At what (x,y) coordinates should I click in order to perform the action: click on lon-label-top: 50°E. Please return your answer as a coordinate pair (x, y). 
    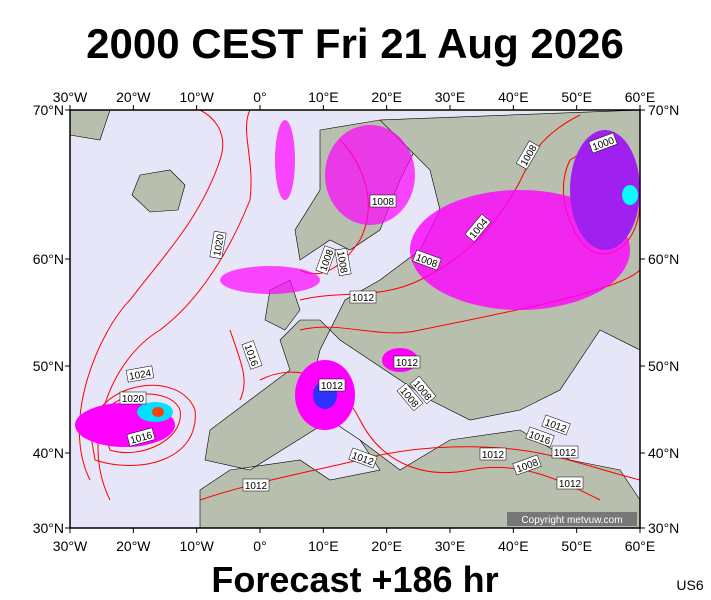
    Looking at the image, I should click on (576, 97).